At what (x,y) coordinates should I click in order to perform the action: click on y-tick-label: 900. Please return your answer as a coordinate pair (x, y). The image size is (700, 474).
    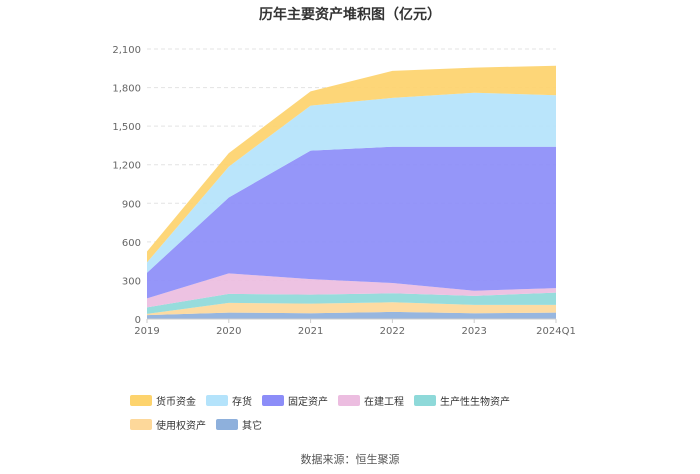
    Looking at the image, I should click on (131, 204).